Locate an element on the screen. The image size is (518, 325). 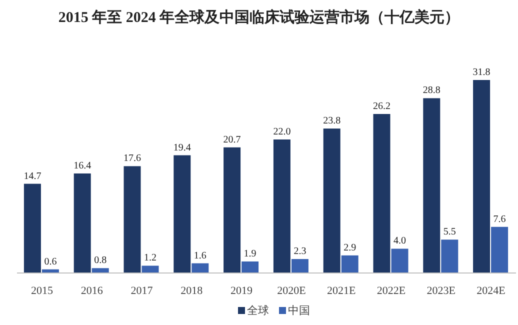
data-label: 17.6 is located at coordinates (132, 158).